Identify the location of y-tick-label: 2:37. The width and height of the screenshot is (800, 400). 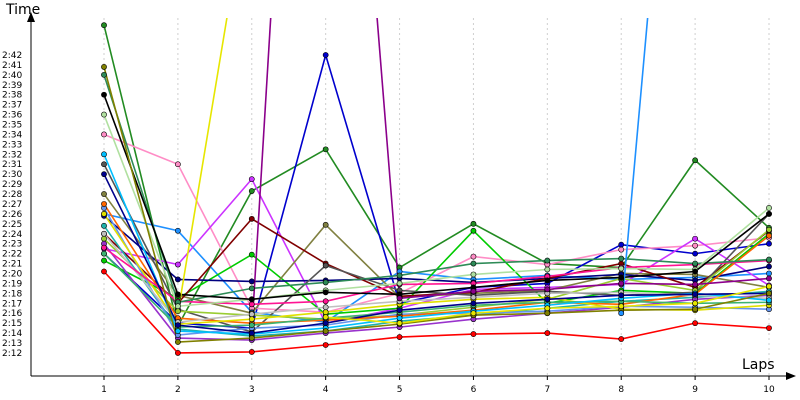
(12, 106).